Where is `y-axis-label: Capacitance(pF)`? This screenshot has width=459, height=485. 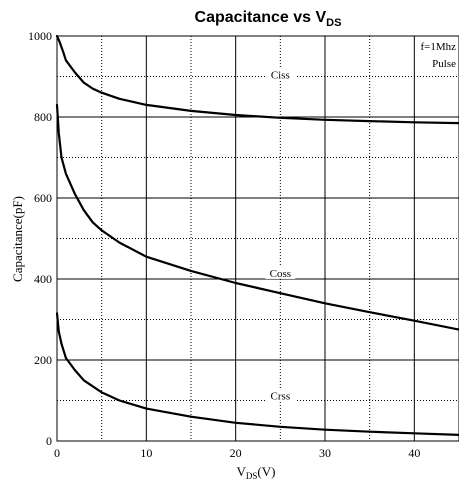
y-axis-label: Capacitance(pF) is located at coordinates (17, 239).